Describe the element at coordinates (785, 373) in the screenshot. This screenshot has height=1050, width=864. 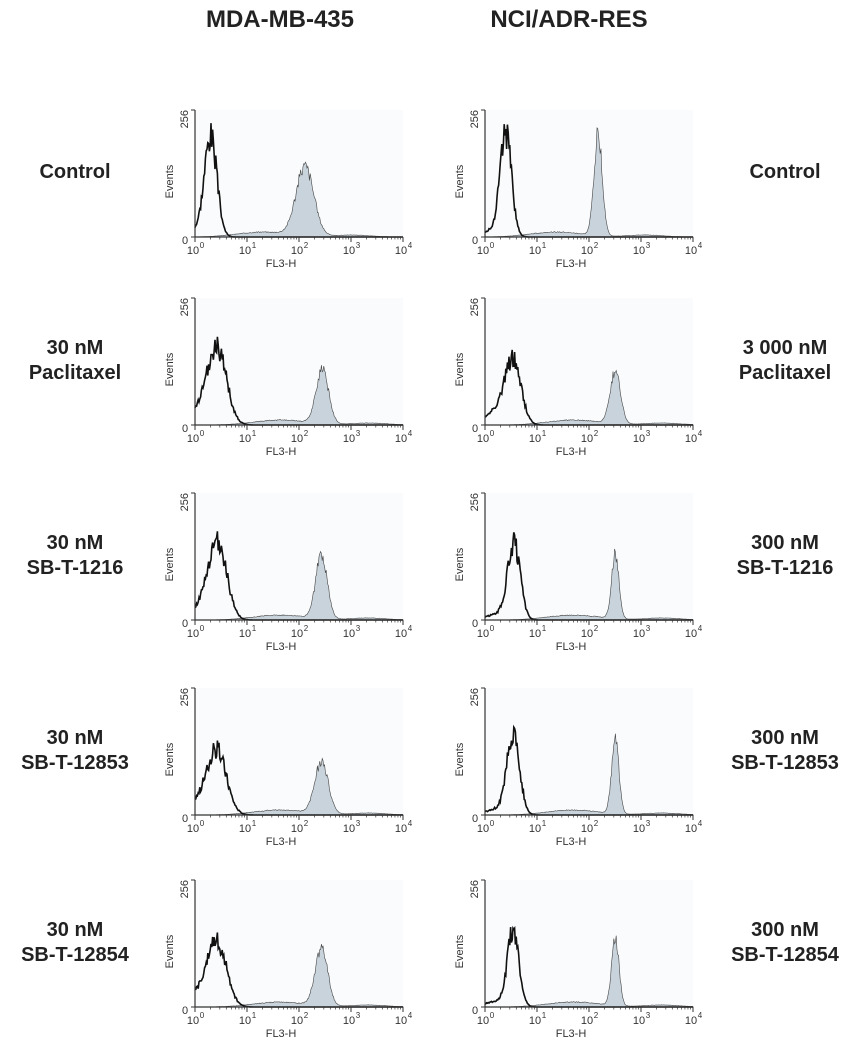
I see `row-label-line: Paclitaxel` at that location.